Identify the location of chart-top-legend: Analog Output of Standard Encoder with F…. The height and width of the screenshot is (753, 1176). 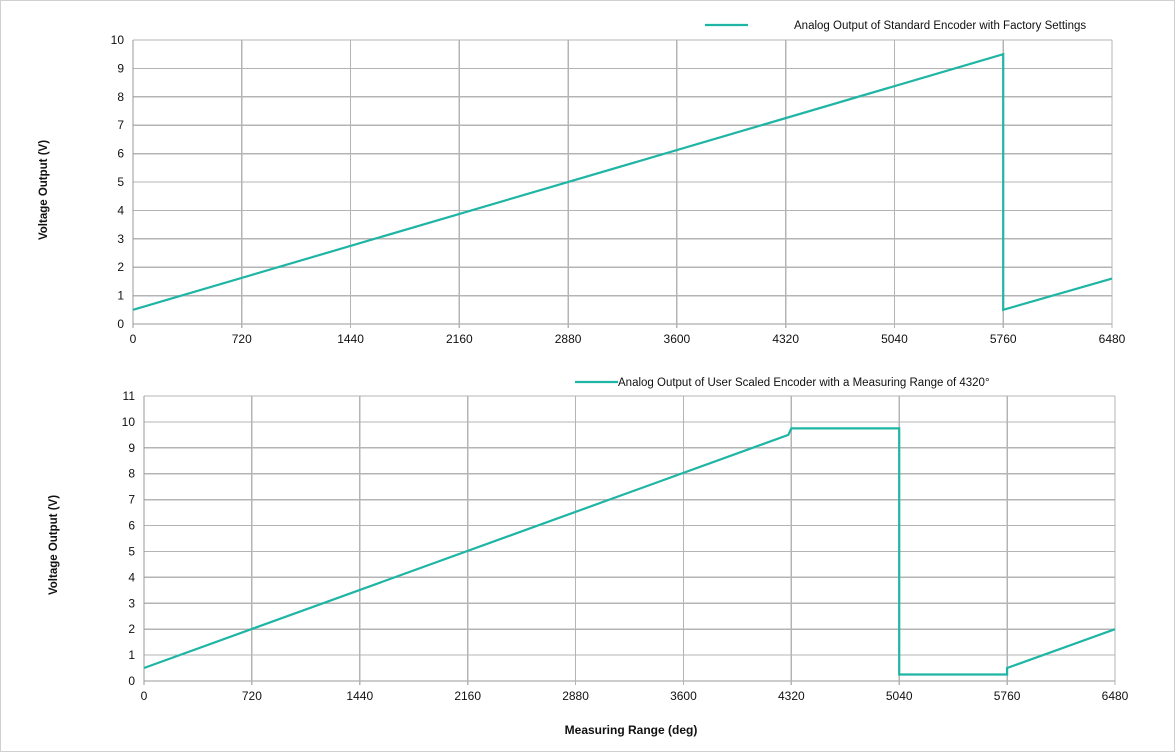
(895, 26).